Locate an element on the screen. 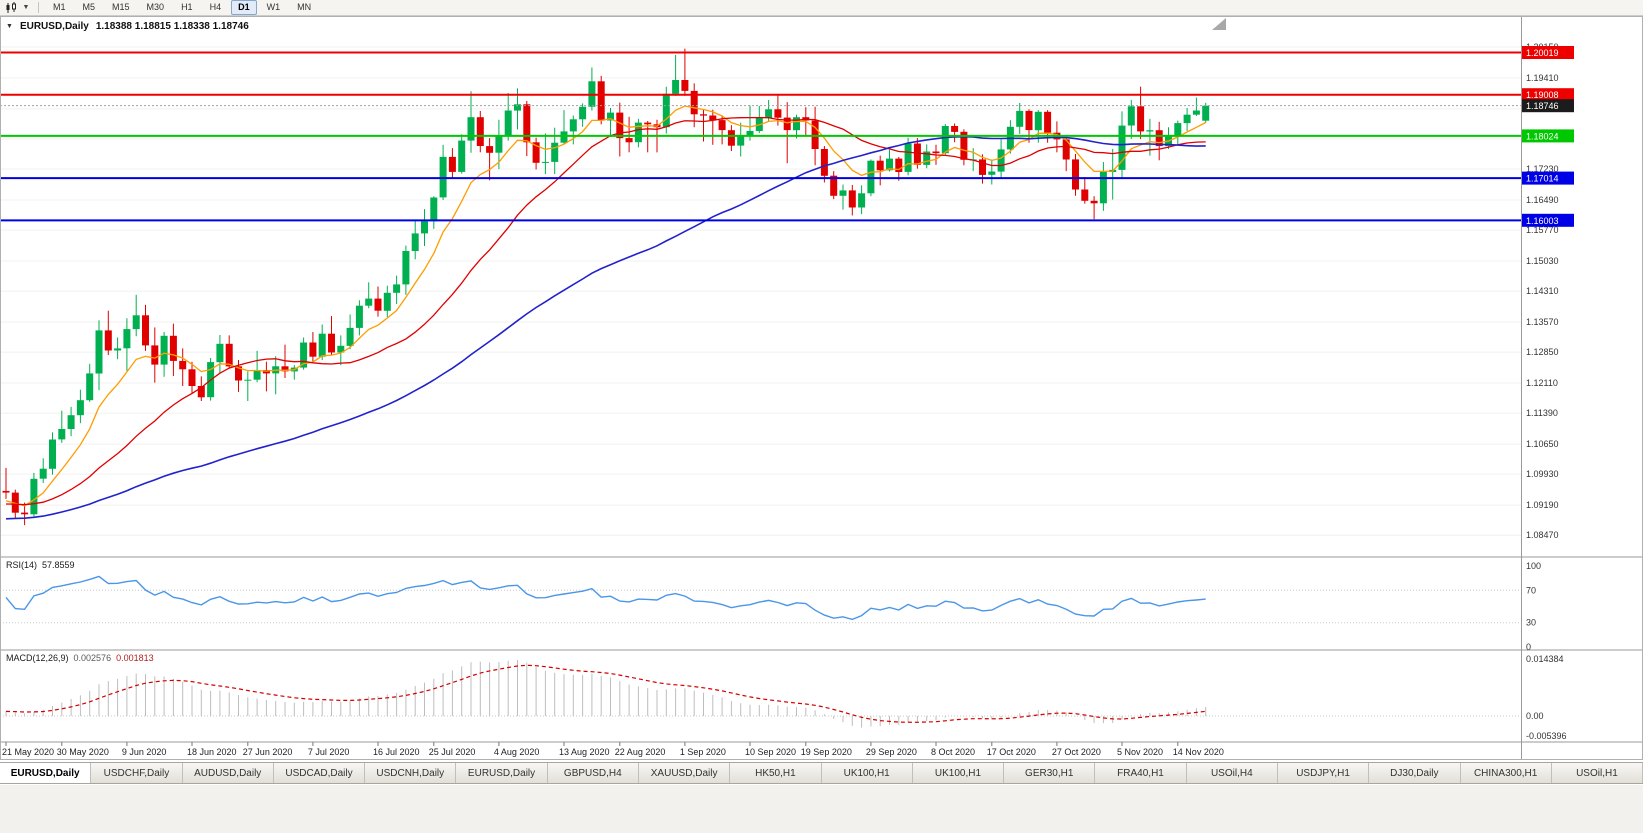 This screenshot has width=1643, height=833. chart-type-dropdown-caret-icon: ▼ is located at coordinates (26, 7).